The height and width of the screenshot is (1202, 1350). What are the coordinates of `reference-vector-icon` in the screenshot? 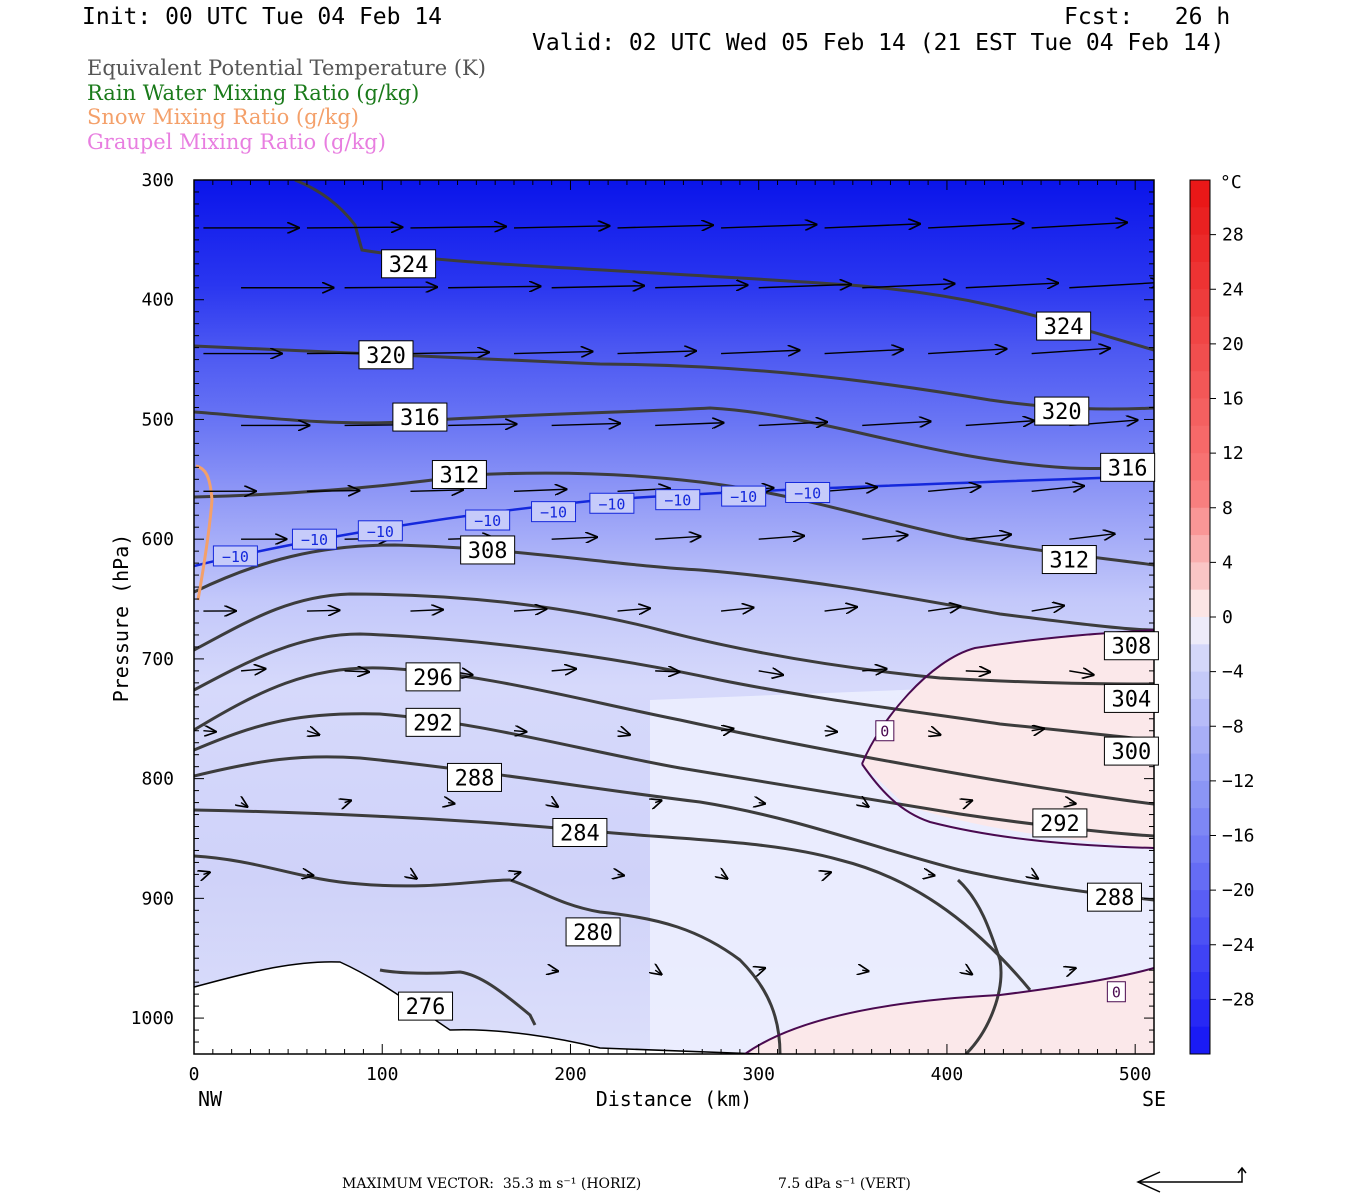 It's located at (1200, 1182).